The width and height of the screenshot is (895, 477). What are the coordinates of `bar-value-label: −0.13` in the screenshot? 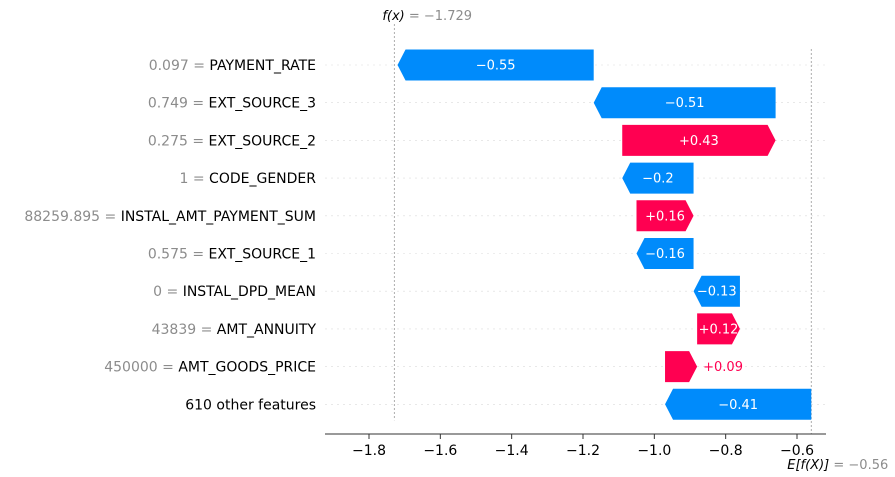 It's located at (717, 292).